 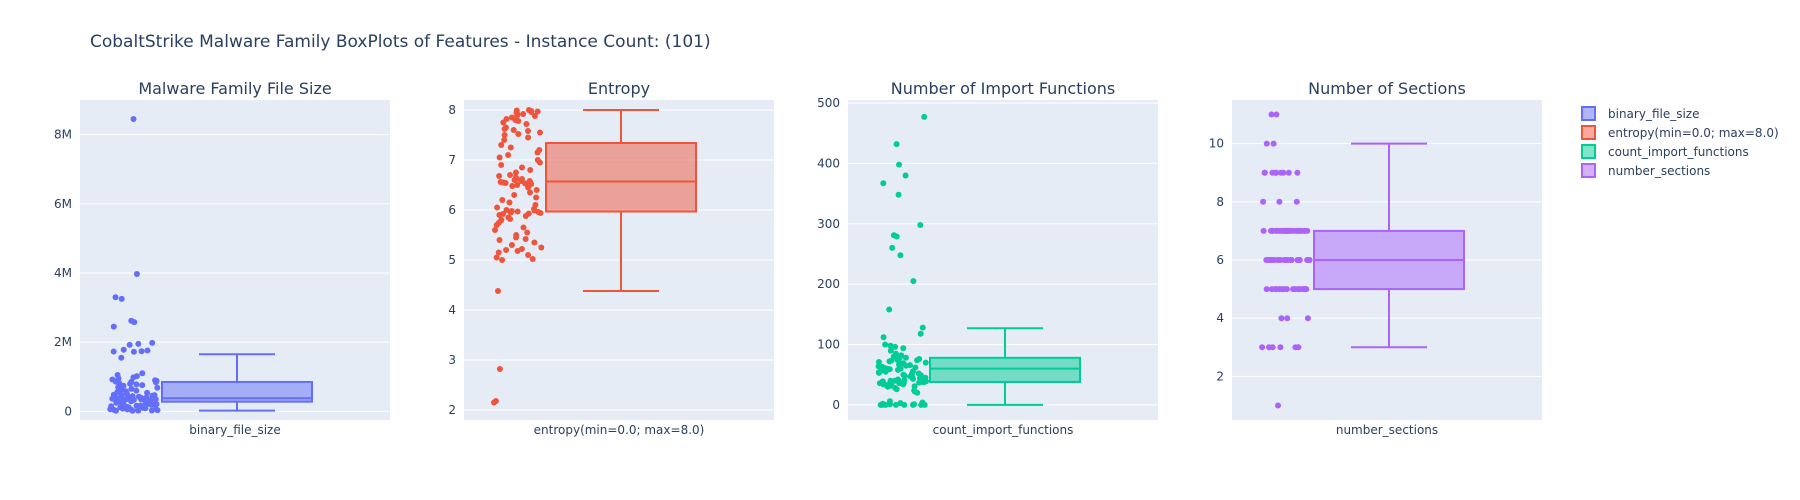 I want to click on y-tick-label: 7, so click(x=452, y=160).